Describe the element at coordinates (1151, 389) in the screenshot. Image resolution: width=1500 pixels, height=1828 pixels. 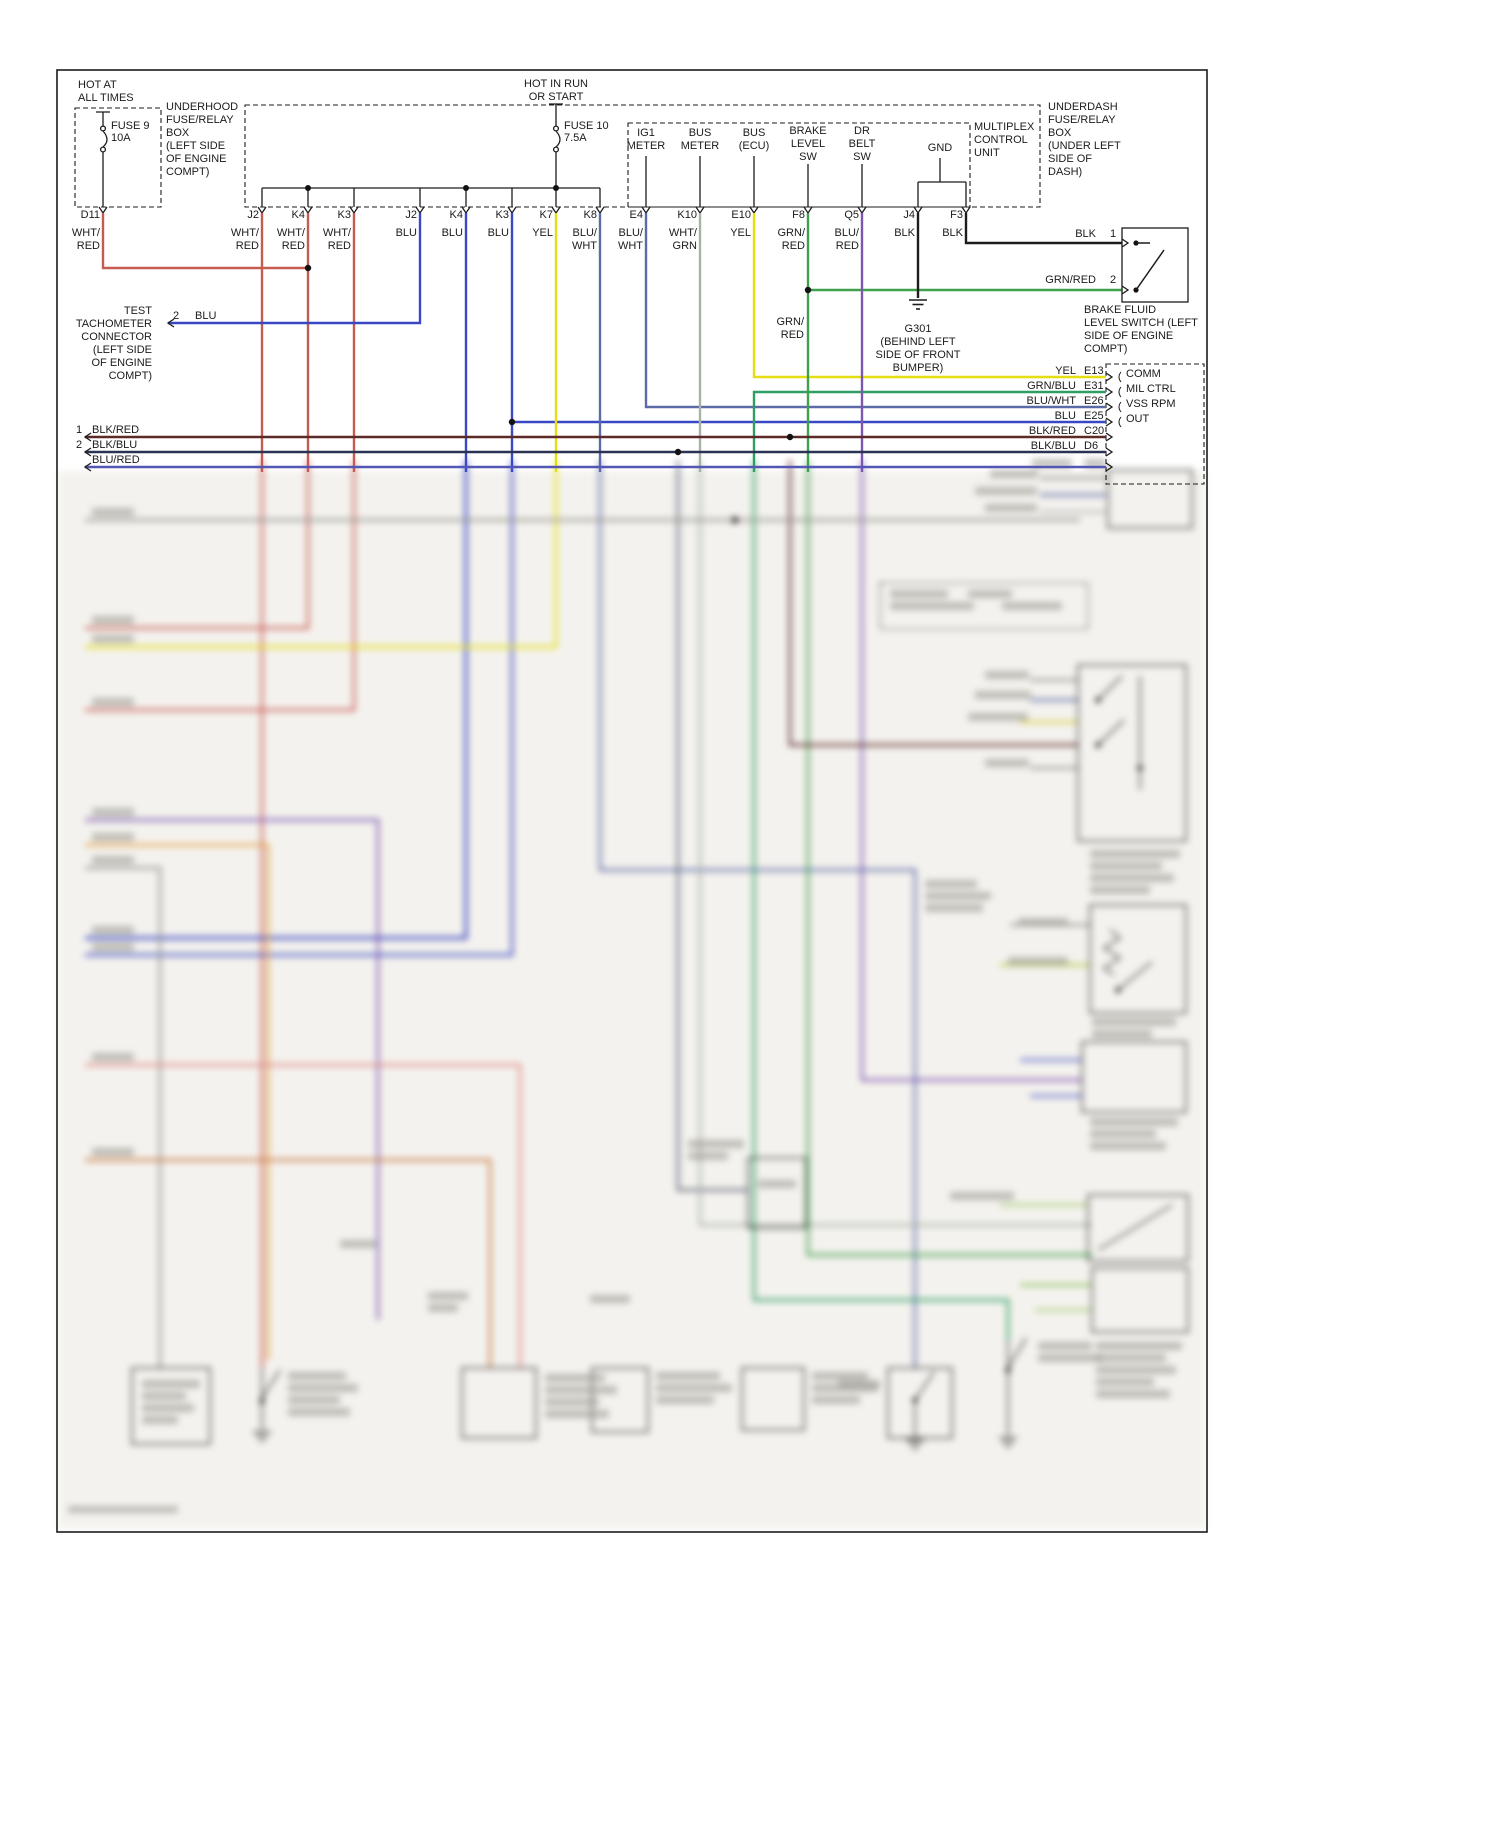
I see `ecu-function-mil-ctrl: MIL CTRL` at that location.